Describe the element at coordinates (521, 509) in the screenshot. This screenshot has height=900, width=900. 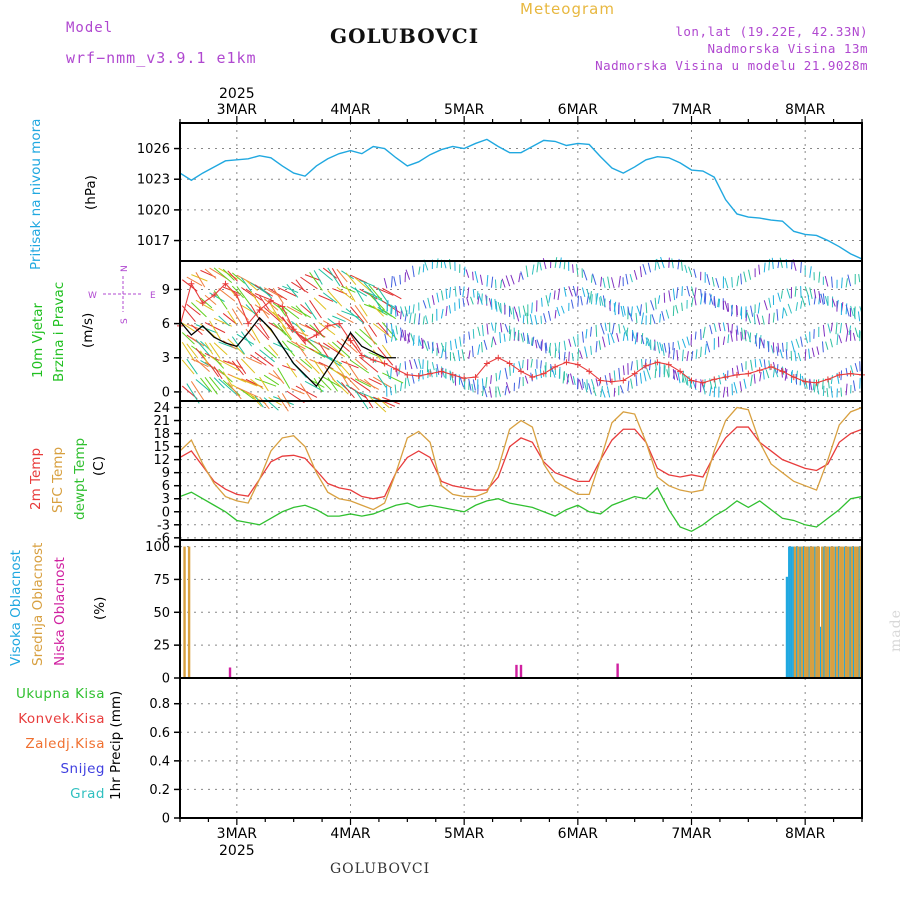
I see `temp-line-dewpt` at that location.